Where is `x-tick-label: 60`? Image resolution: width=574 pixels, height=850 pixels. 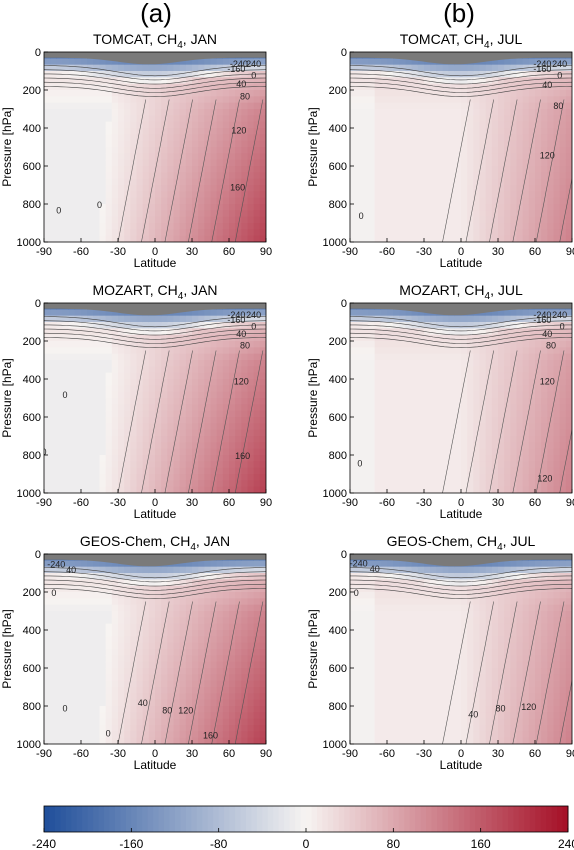
x-tick-label: 60 is located at coordinates (535, 252).